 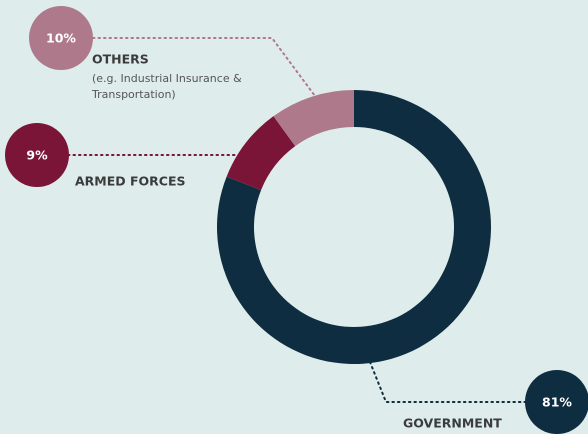 I want to click on value-label: 10%, so click(x=61, y=38).